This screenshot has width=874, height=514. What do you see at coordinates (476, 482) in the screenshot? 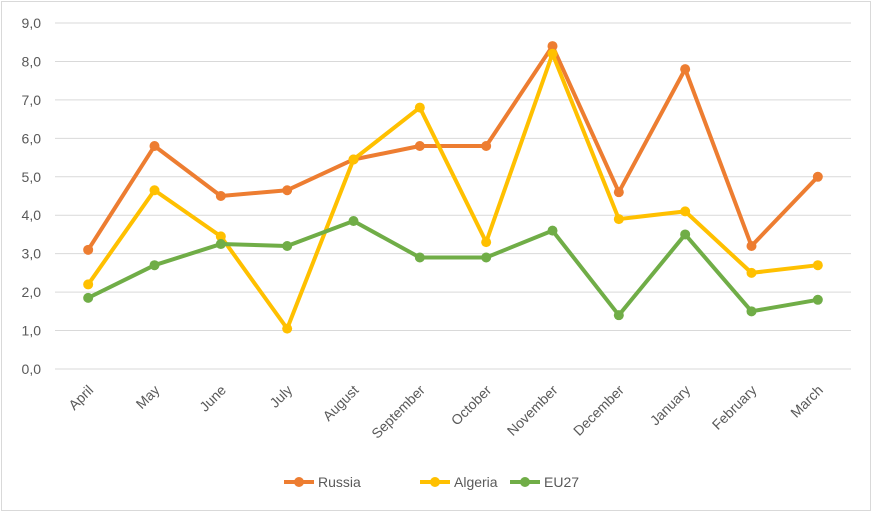
I see `legend-label-algeria: Algeria` at bounding box center [476, 482].